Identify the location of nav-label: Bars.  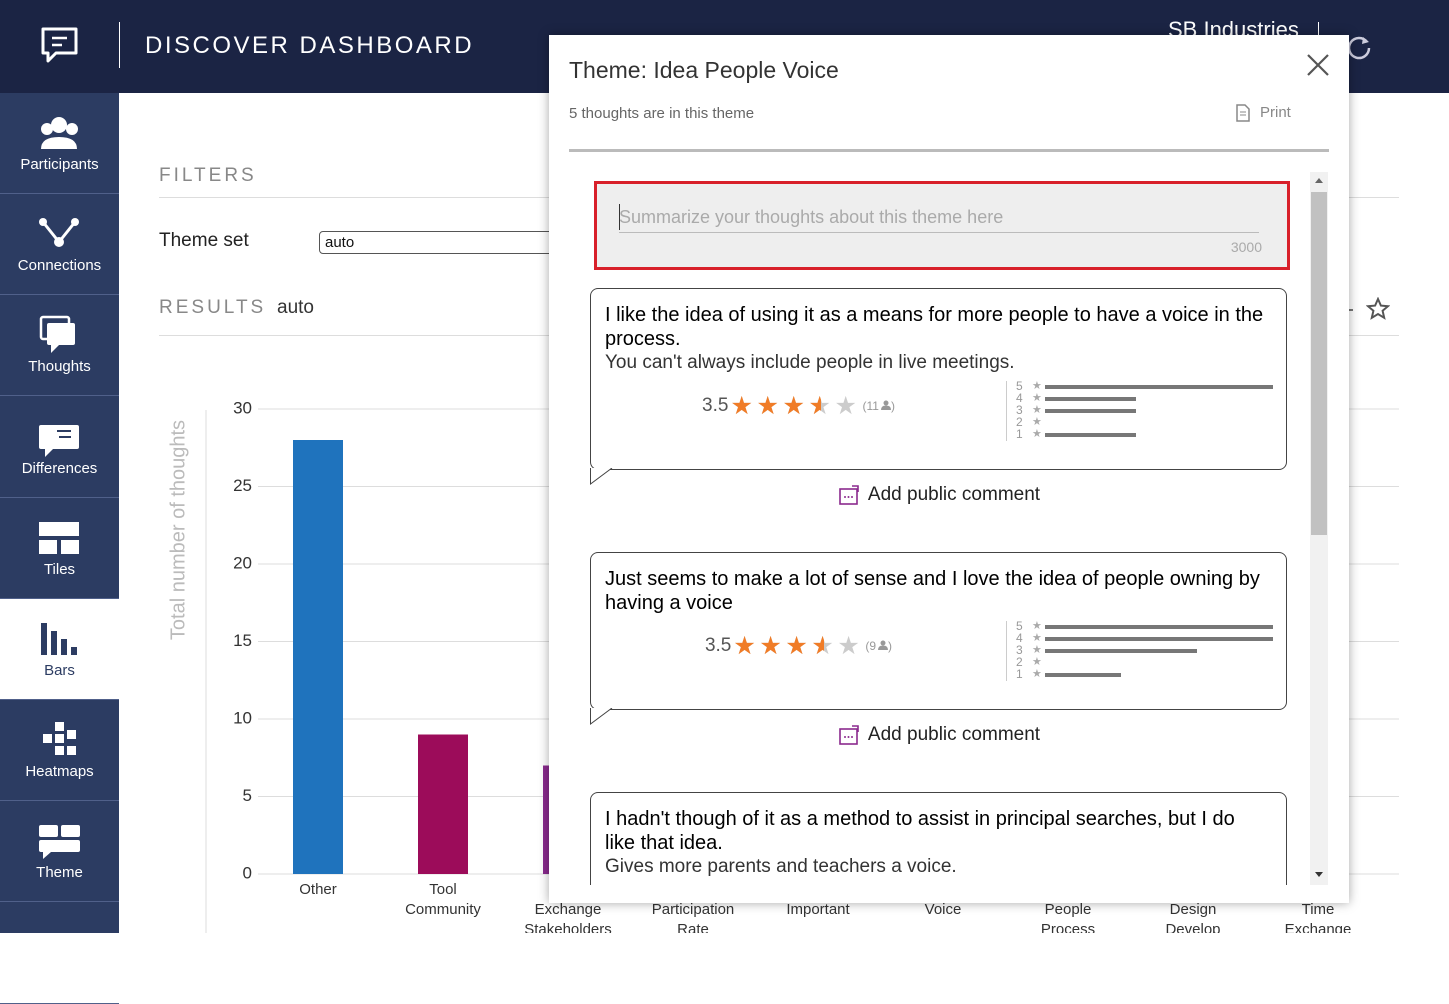
(59, 670).